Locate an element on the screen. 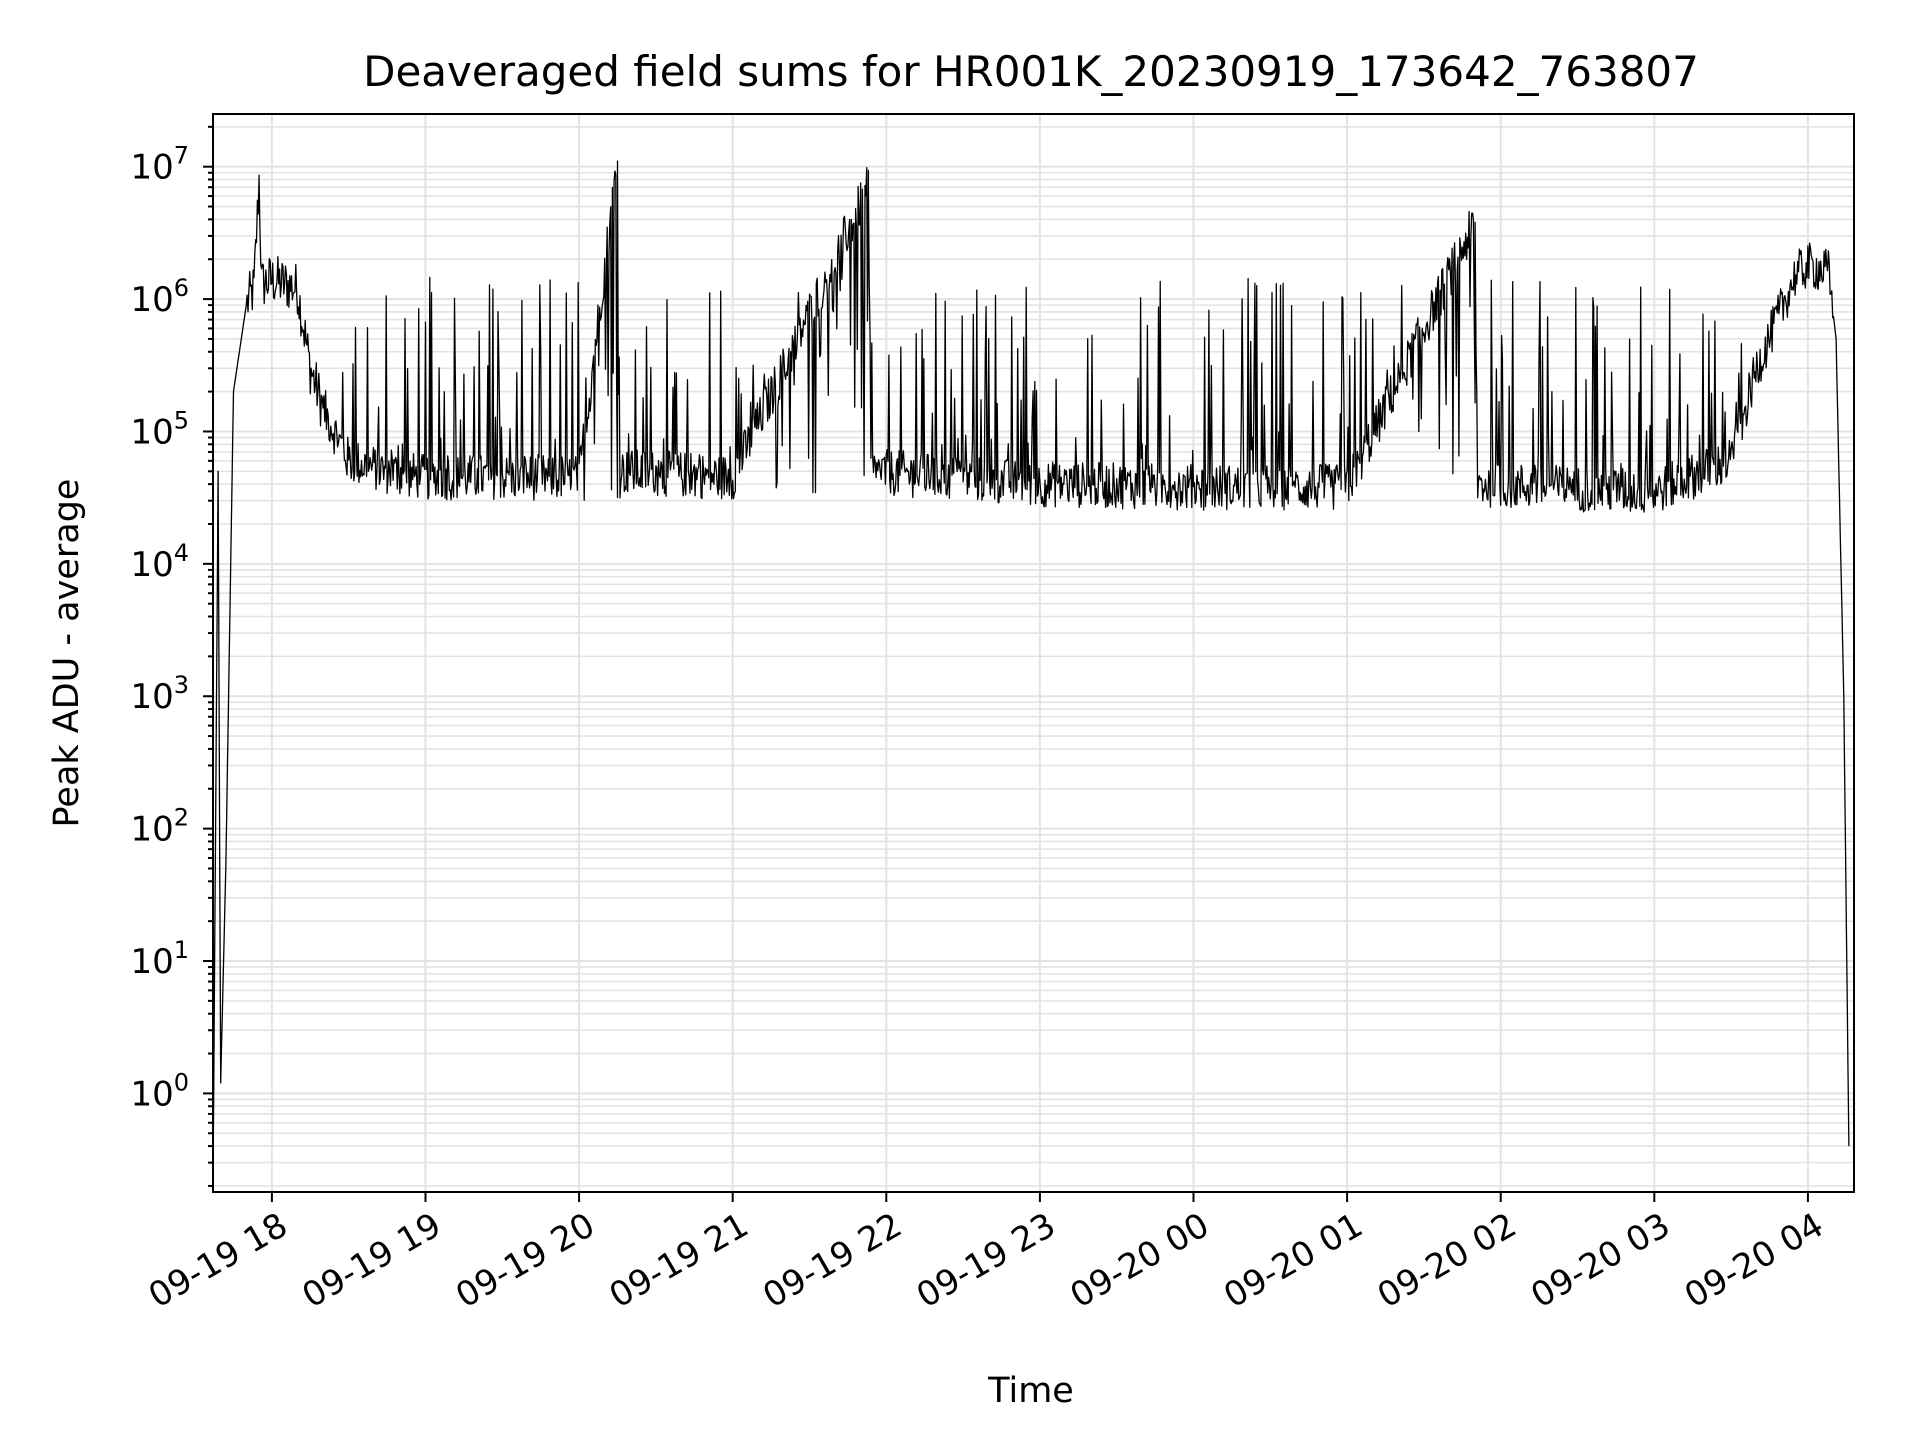 The width and height of the screenshot is (1920, 1440). y-tick-label: 10⁰ is located at coordinates (159, 1091).